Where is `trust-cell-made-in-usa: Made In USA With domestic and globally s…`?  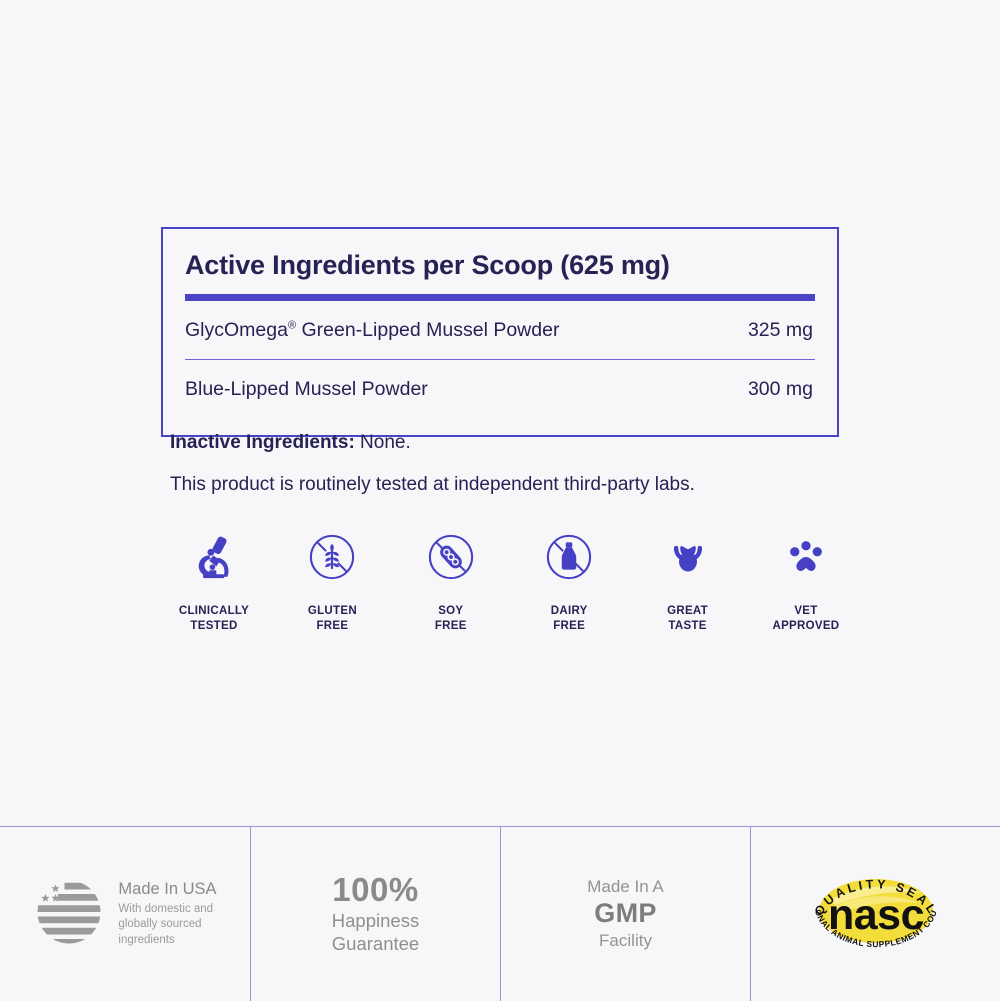 trust-cell-made-in-usa: Made In USA With domestic and globally s… is located at coordinates (125, 914).